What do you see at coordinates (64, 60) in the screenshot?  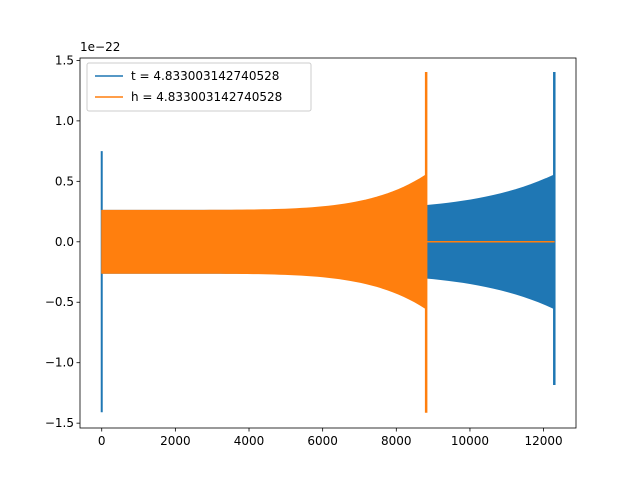 I see `y-tick-label: 1.5` at bounding box center [64, 60].